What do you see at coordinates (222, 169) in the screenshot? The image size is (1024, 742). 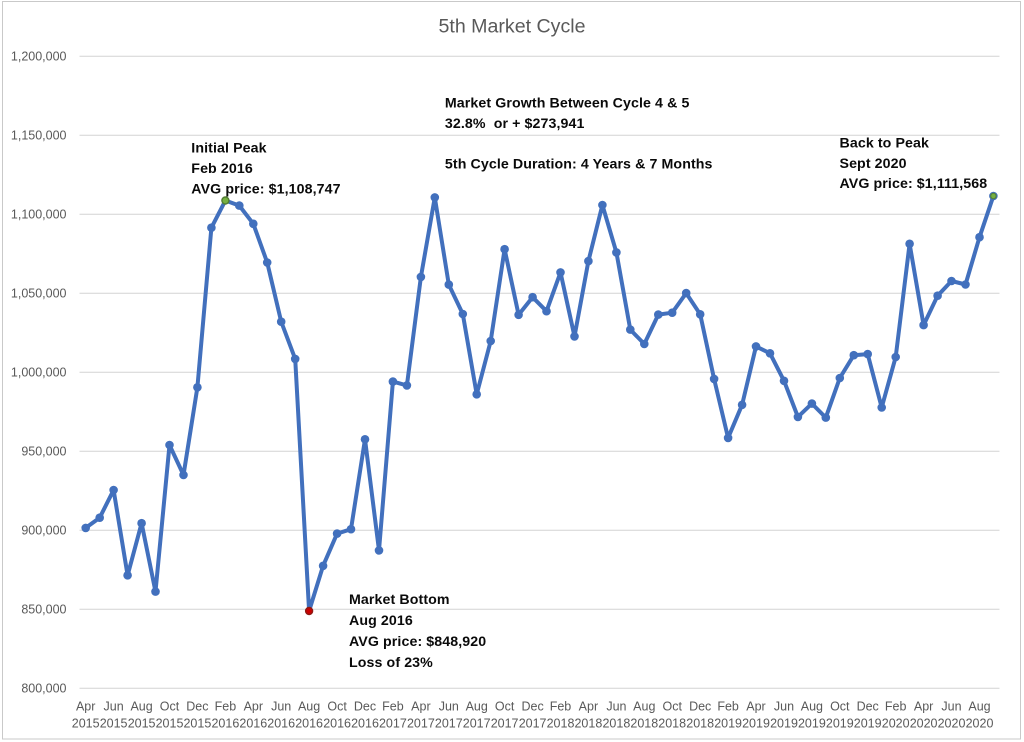 I see `svg-text: Feb 2016` at bounding box center [222, 169].